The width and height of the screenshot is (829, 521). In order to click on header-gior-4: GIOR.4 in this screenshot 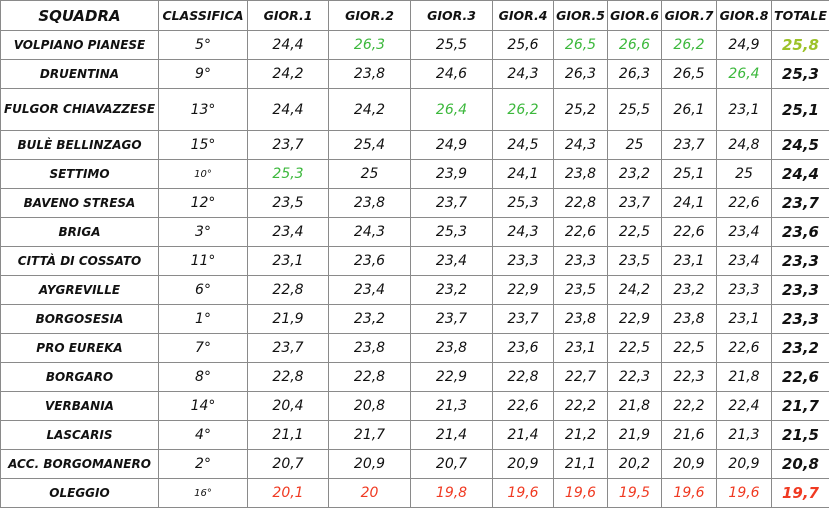, I will do `click(523, 15)`.